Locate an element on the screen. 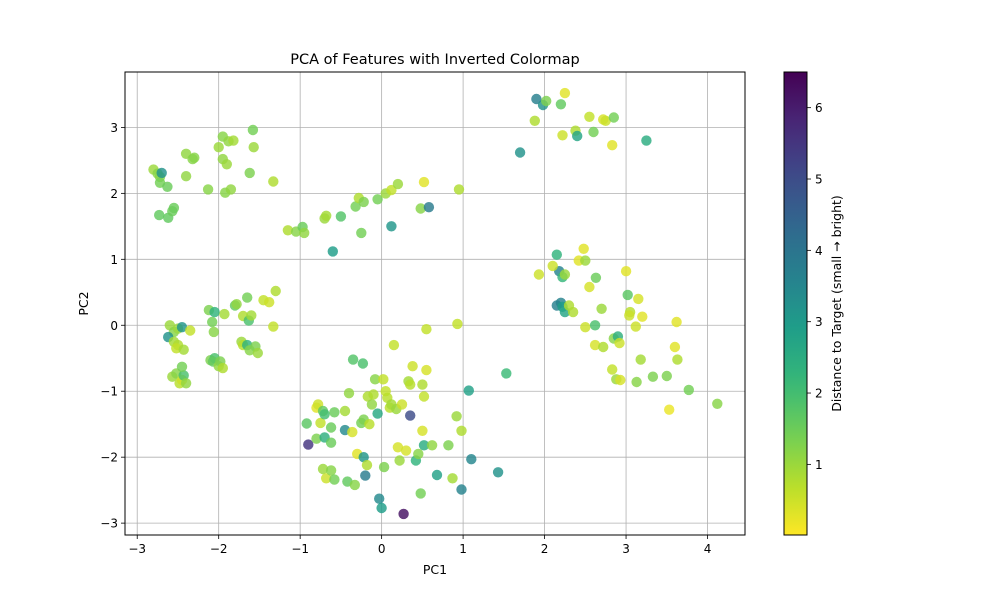  x-tick-label: −2 is located at coordinates (219, 549).